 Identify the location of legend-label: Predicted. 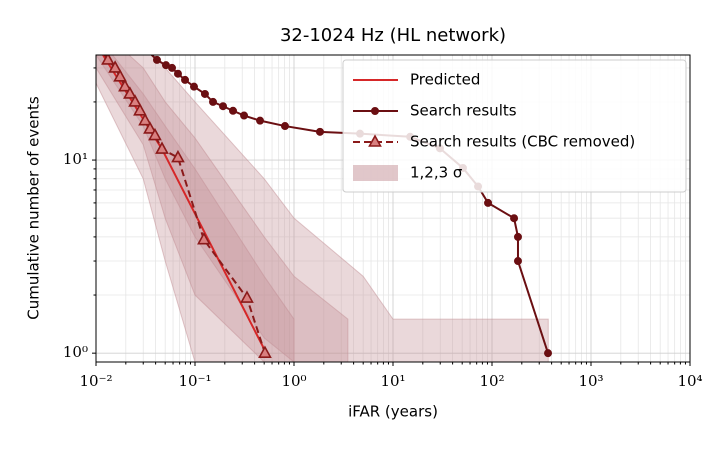
(445, 80).